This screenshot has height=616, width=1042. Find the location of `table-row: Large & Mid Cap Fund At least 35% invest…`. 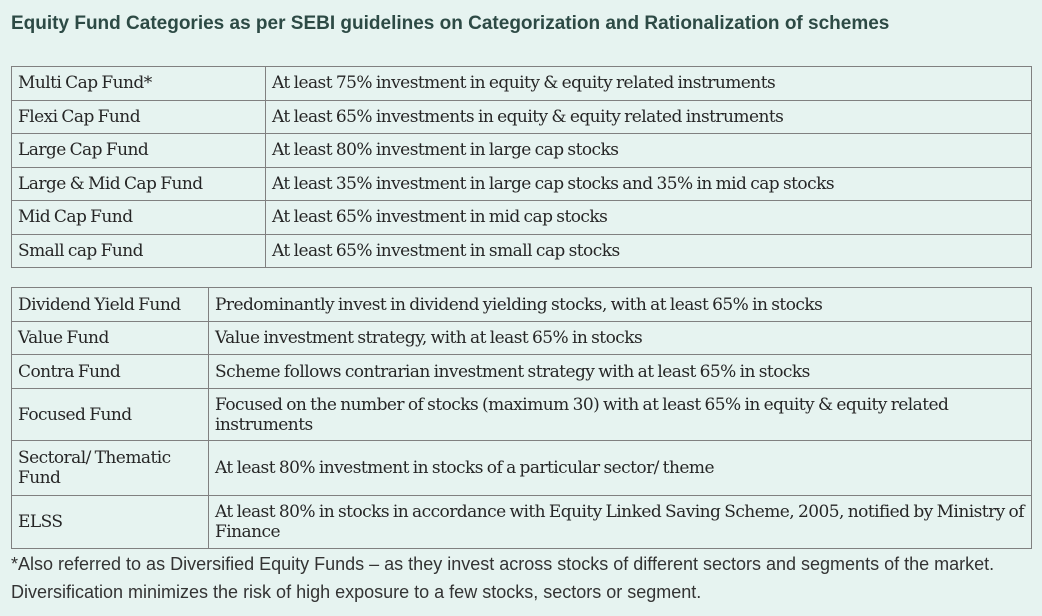

table-row: Large & Mid Cap Fund At least 35% invest… is located at coordinates (521, 183).